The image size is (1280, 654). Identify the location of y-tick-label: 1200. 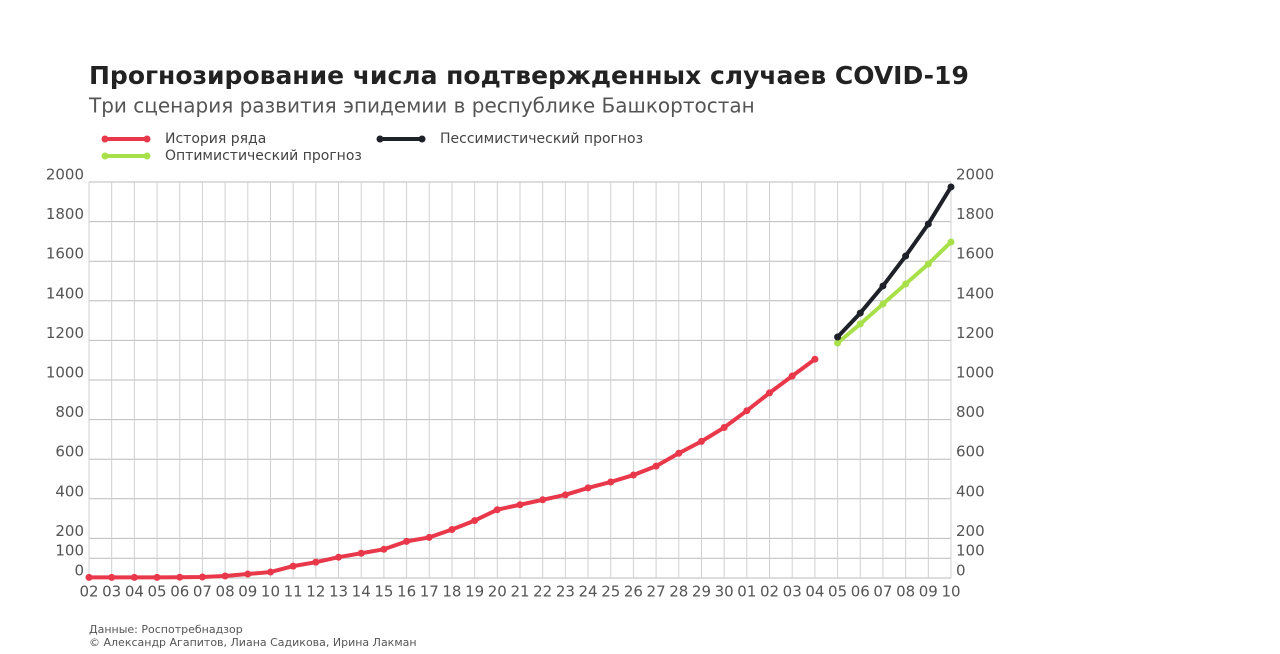
(65, 333).